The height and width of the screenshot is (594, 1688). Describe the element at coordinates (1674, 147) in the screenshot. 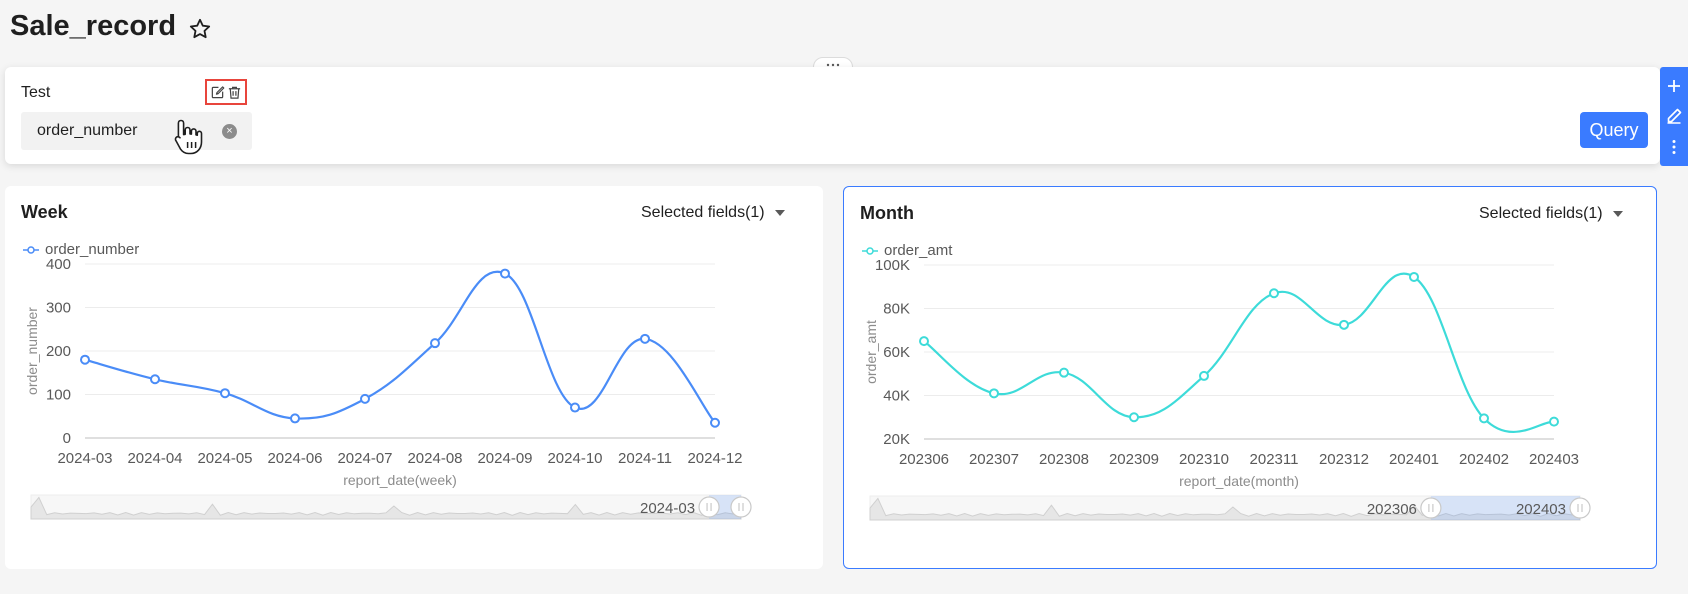

I see `more-vertical-icon` at that location.